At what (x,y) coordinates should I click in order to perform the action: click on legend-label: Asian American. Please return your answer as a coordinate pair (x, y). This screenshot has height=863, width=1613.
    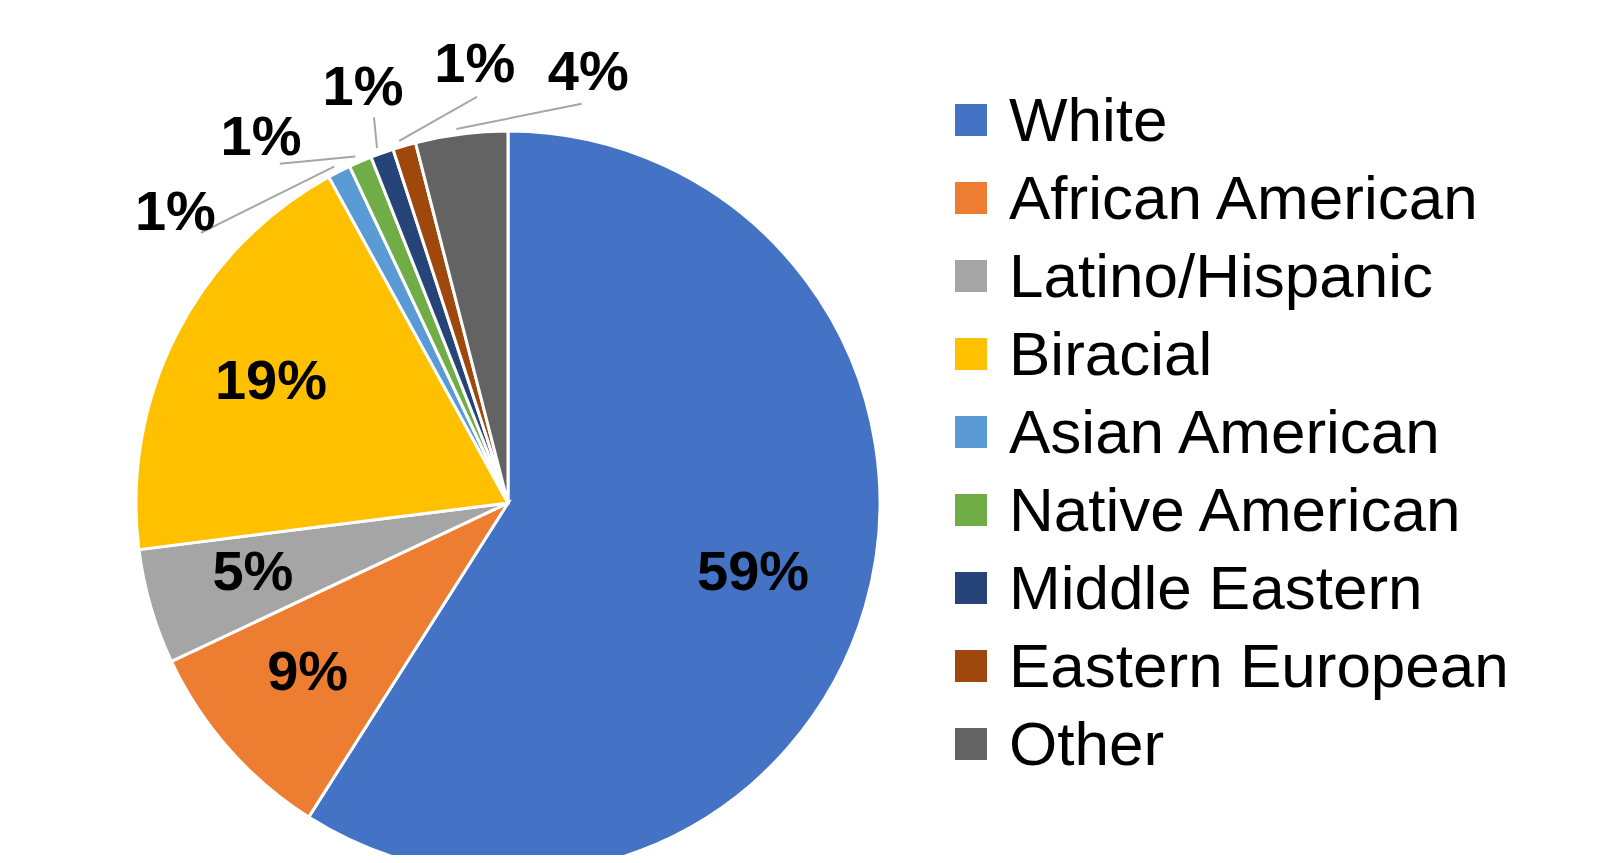
    Looking at the image, I should click on (1224, 431).